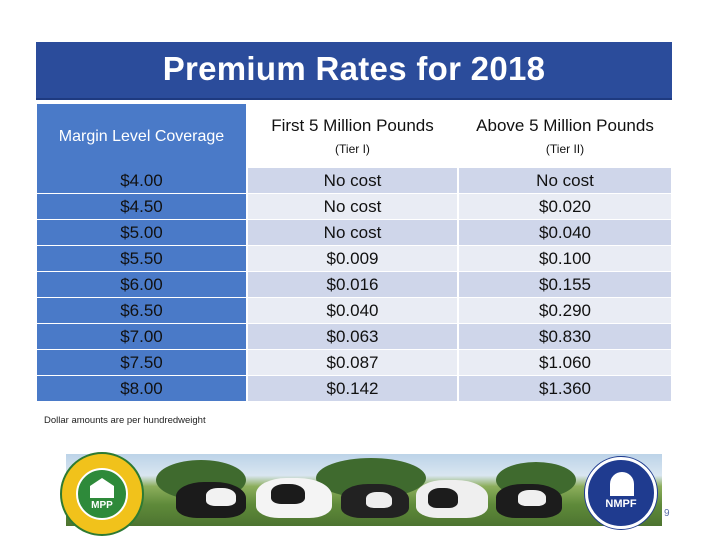 The image size is (720, 540). I want to click on title-bar: Premium Rates for 2018, so click(354, 71).